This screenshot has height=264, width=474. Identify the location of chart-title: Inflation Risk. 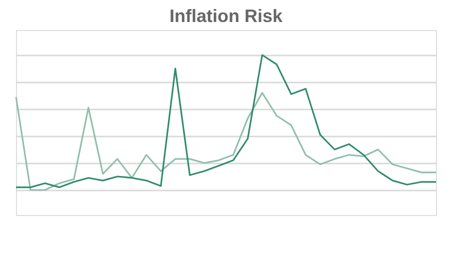
(226, 16).